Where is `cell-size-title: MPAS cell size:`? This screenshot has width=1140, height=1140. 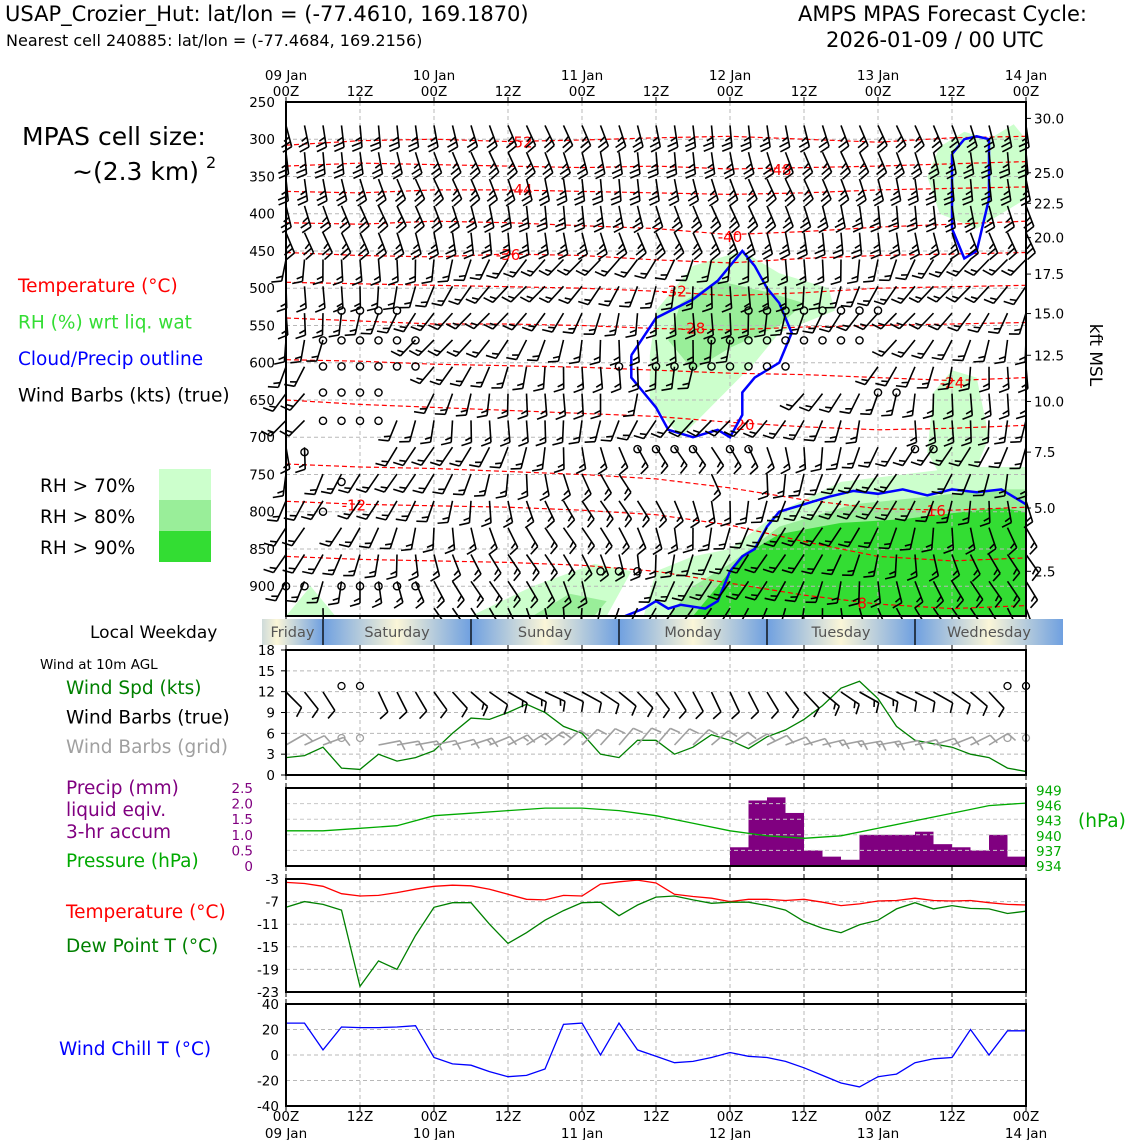 cell-size-title: MPAS cell size: is located at coordinates (114, 136).